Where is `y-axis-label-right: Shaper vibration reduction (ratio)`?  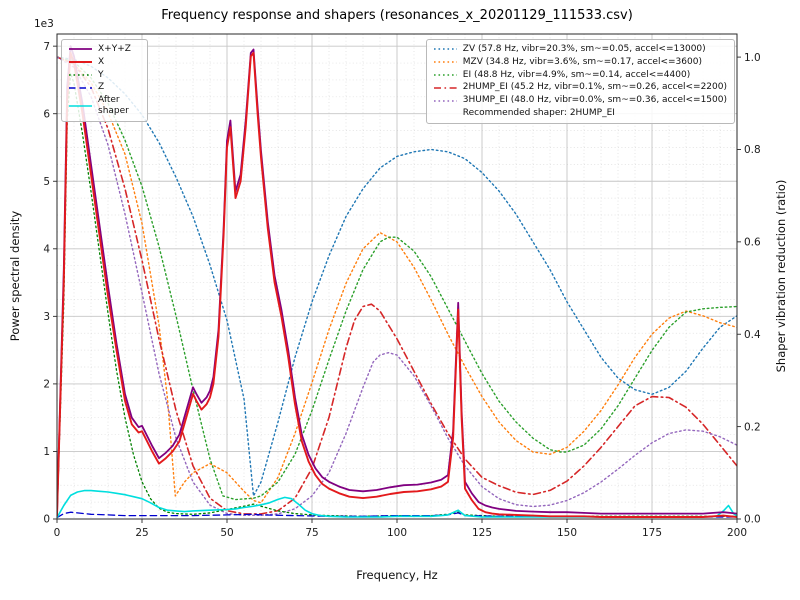 y-axis-label-right: Shaper vibration reduction (ratio) is located at coordinates (781, 276).